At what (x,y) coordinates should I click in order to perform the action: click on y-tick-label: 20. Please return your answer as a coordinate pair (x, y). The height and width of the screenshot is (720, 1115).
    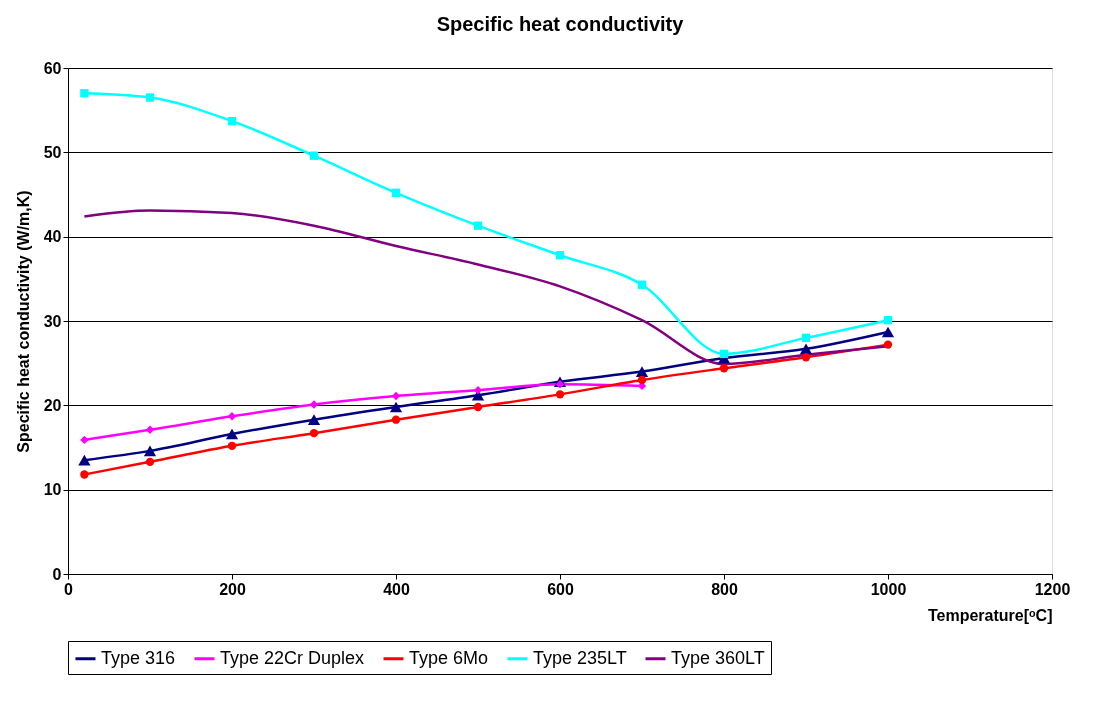
    Looking at the image, I should click on (52, 405).